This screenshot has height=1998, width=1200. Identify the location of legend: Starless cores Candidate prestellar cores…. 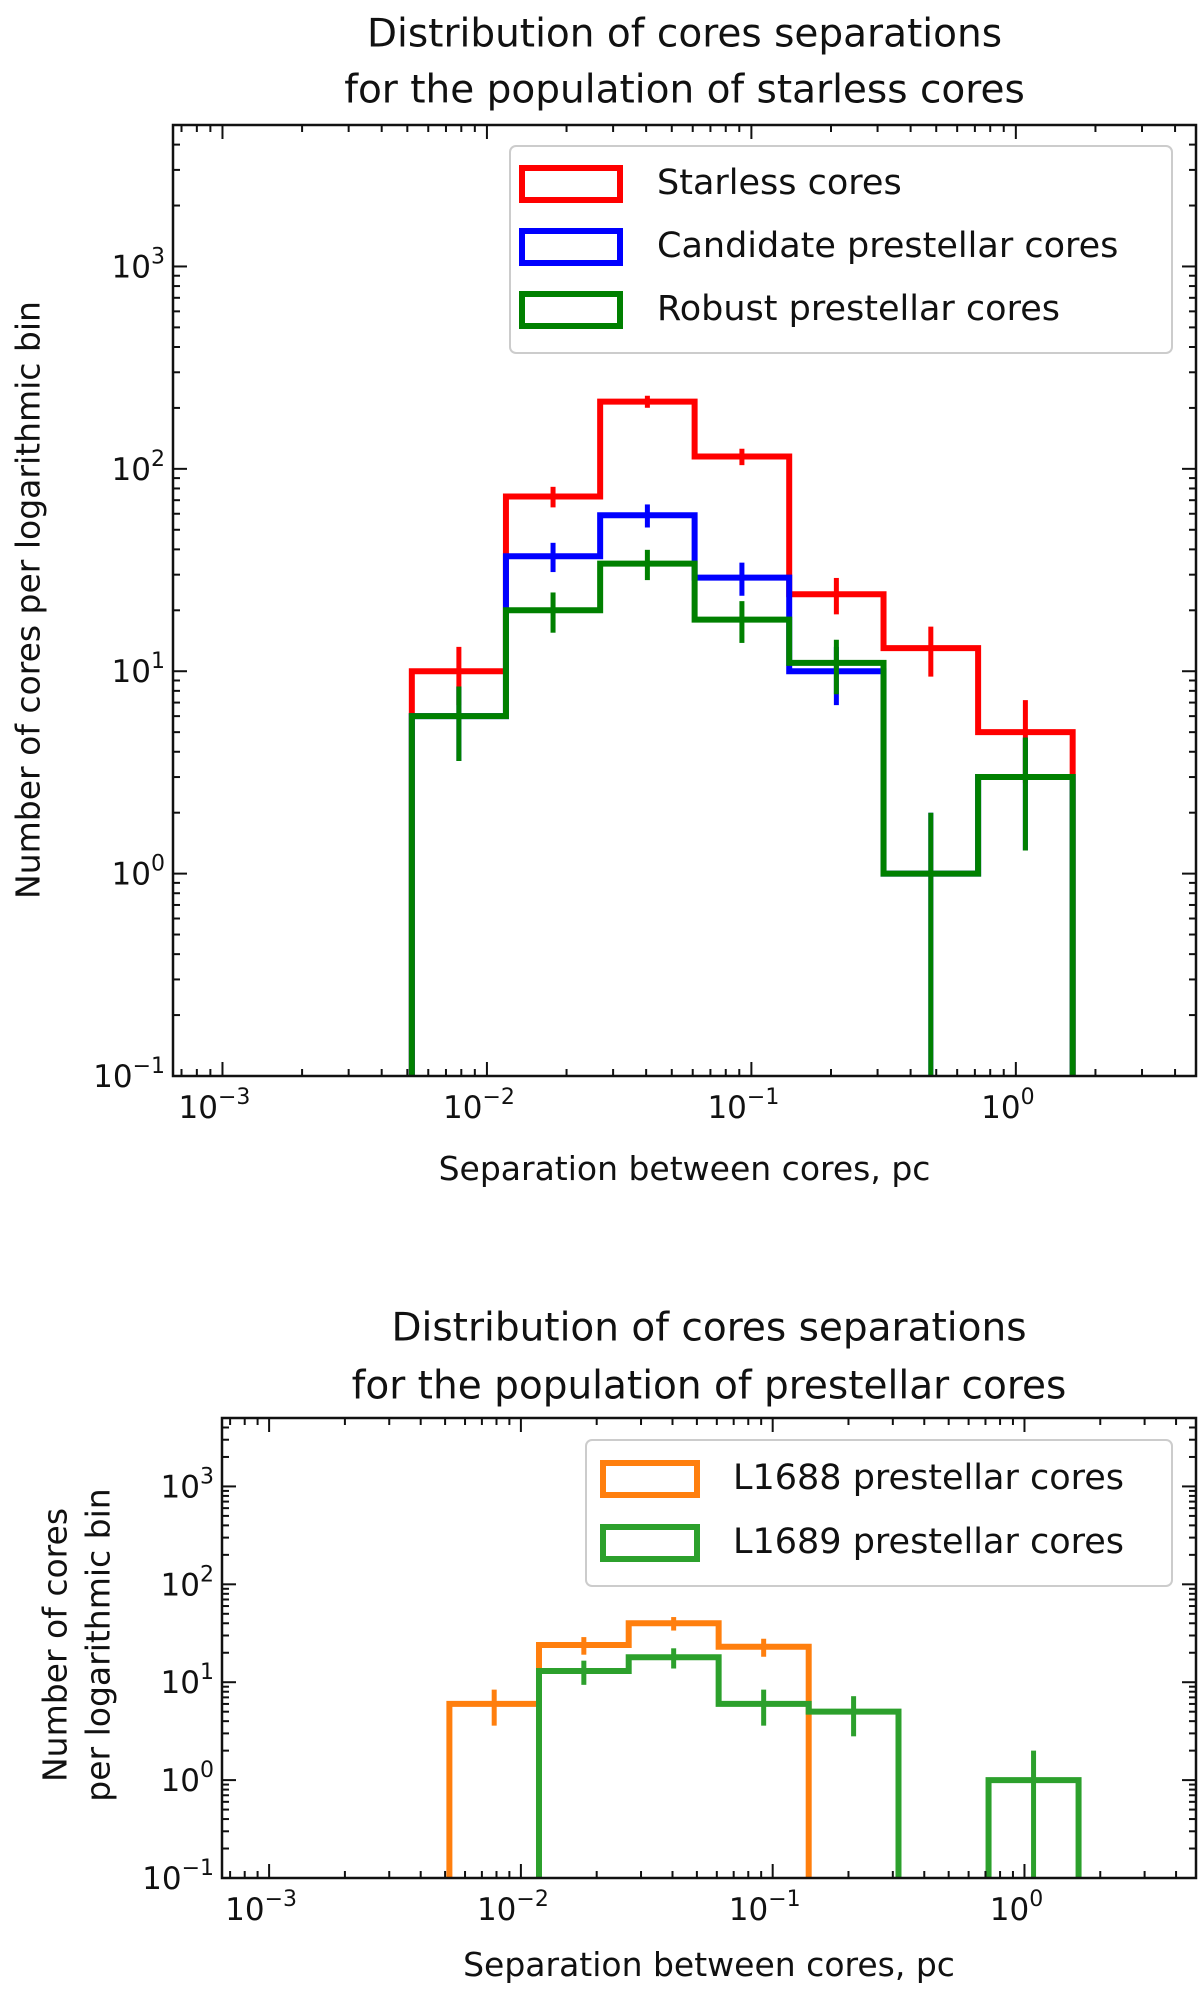
(841, 249).